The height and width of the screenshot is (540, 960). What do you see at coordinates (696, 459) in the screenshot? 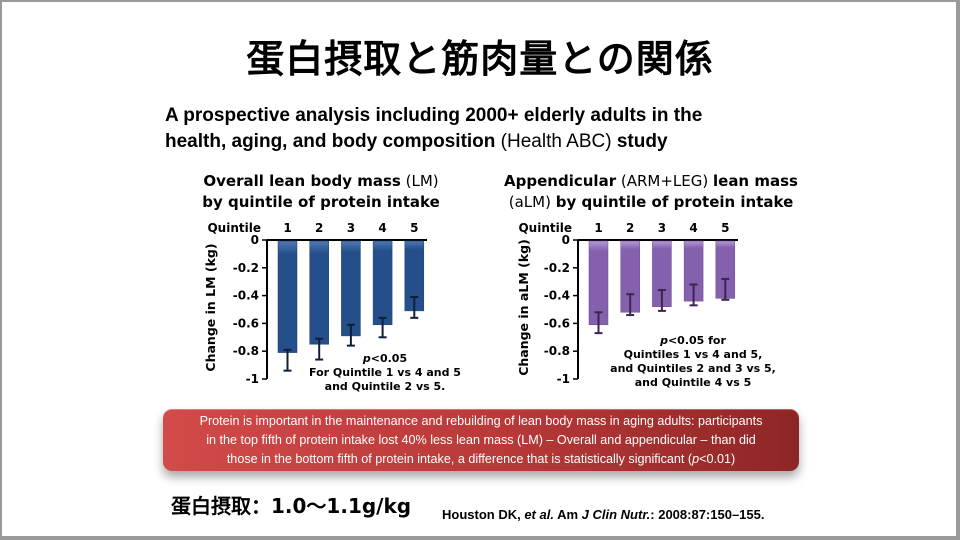
I see `callout-line3-p: p` at bounding box center [696, 459].